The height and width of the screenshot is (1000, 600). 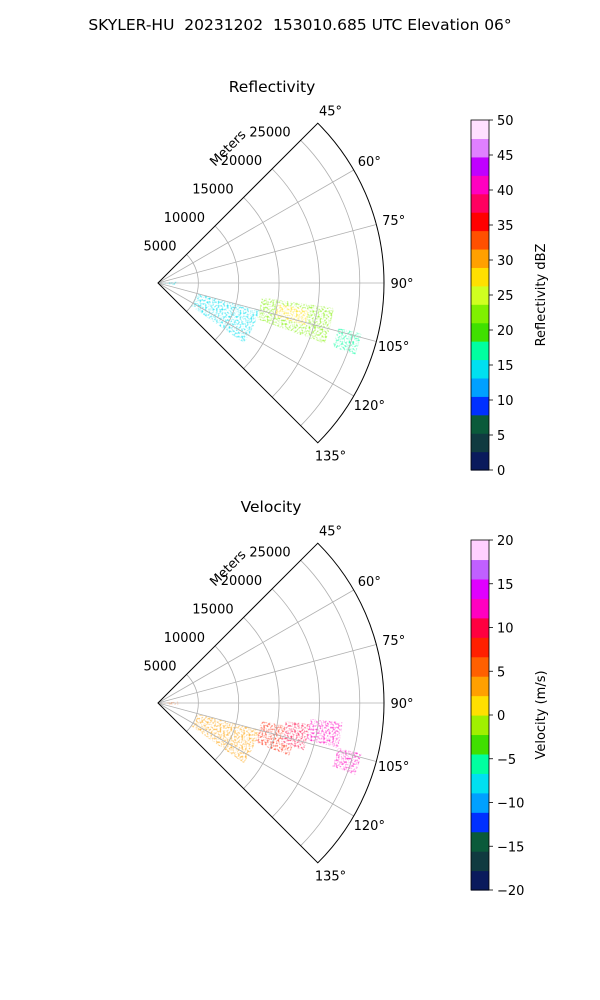 What do you see at coordinates (541, 714) in the screenshot?
I see `velocity-colorbar-label: Velocity (m/s)` at bounding box center [541, 714].